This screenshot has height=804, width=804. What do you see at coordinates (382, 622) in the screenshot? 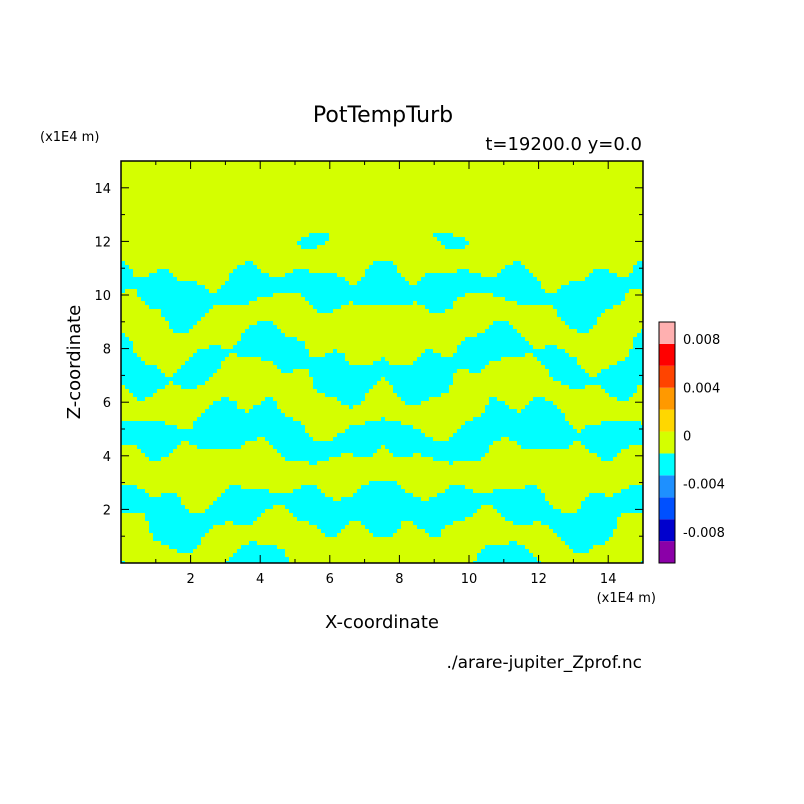
I see `x-axis-label: X-coordinate` at bounding box center [382, 622].